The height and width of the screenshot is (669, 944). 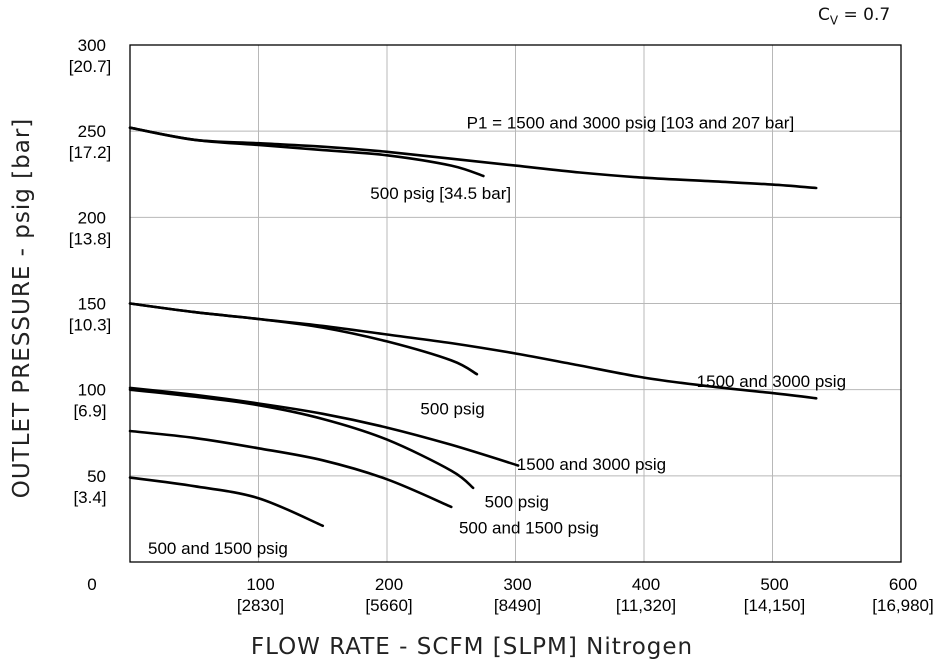 What do you see at coordinates (517, 502) in the screenshot?
I see `series-label-6: 500 psig` at bounding box center [517, 502].